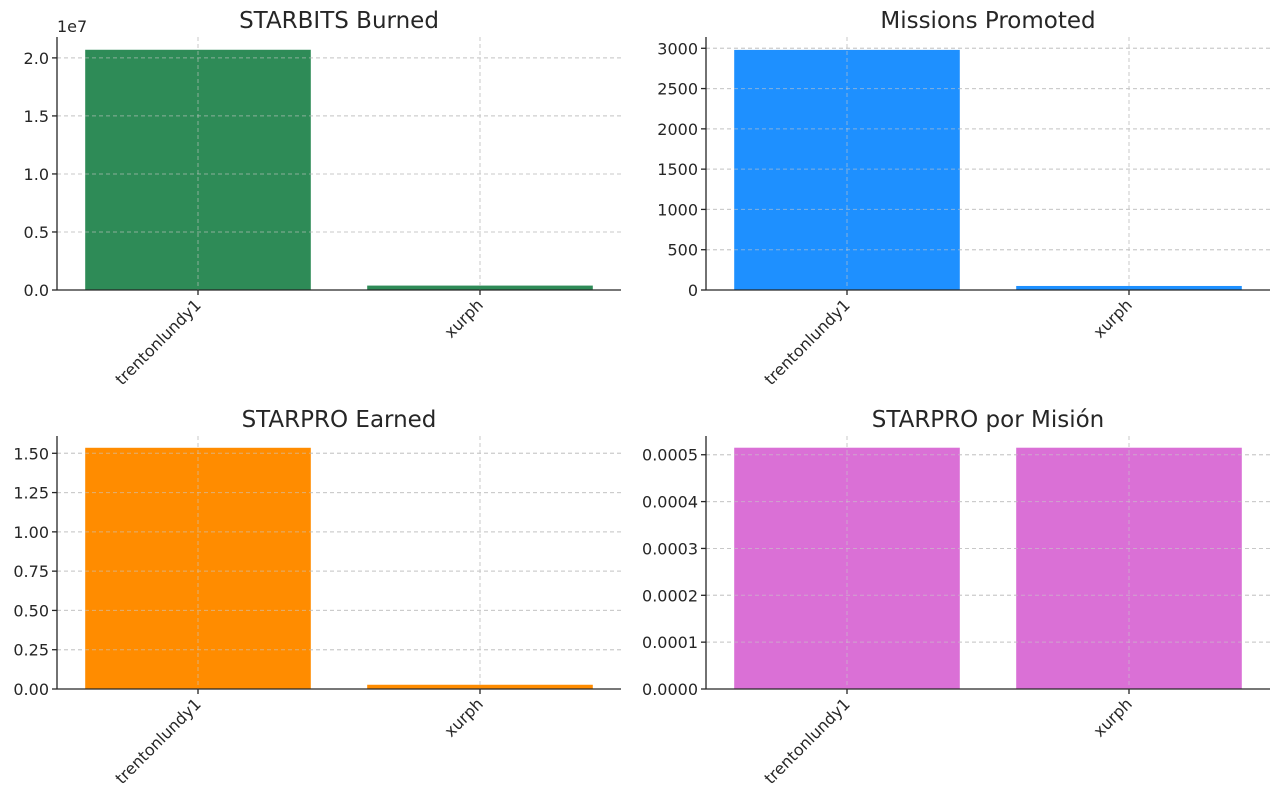  What do you see at coordinates (72, 26) in the screenshot?
I see `y-offset-label: 1e7` at bounding box center [72, 26].